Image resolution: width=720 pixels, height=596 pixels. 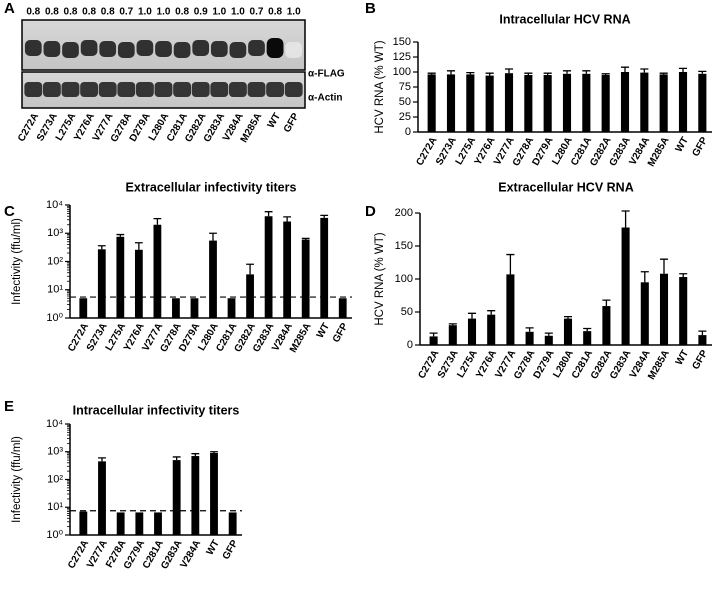 I want to click on y-tick-label: 10⁰, so click(x=54, y=318).